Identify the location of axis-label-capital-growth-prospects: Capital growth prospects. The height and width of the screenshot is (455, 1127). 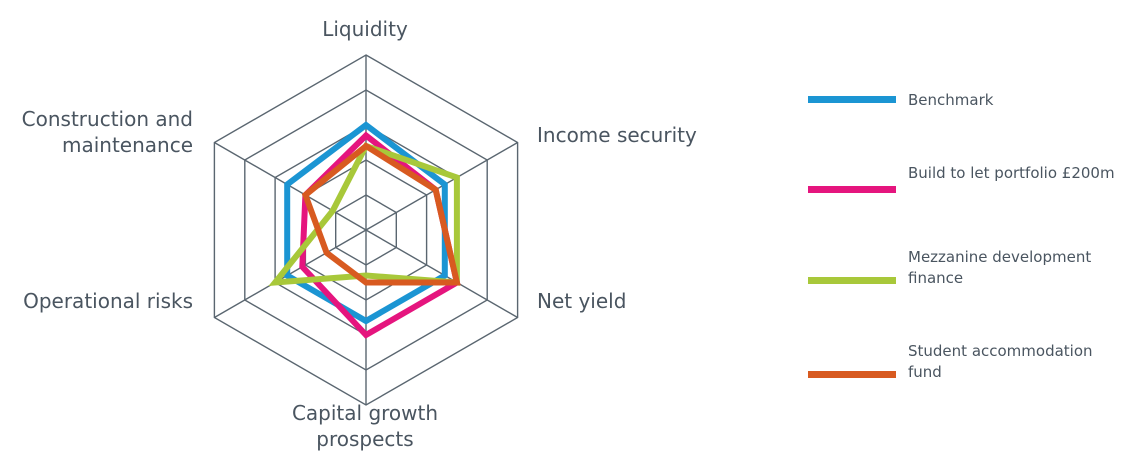
(365, 426).